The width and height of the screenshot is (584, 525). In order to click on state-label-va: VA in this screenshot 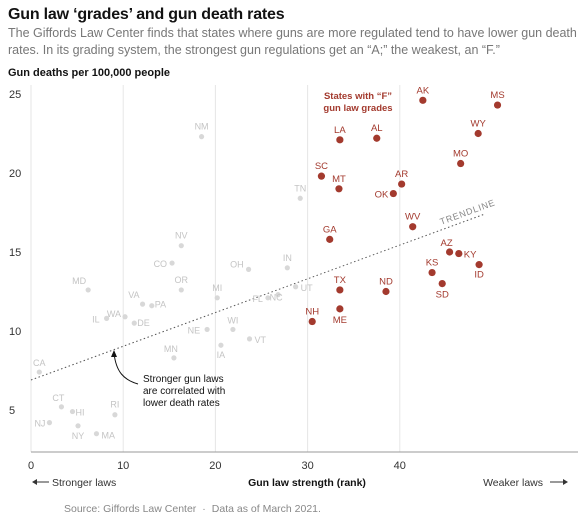, I will do `click(133, 295)`.